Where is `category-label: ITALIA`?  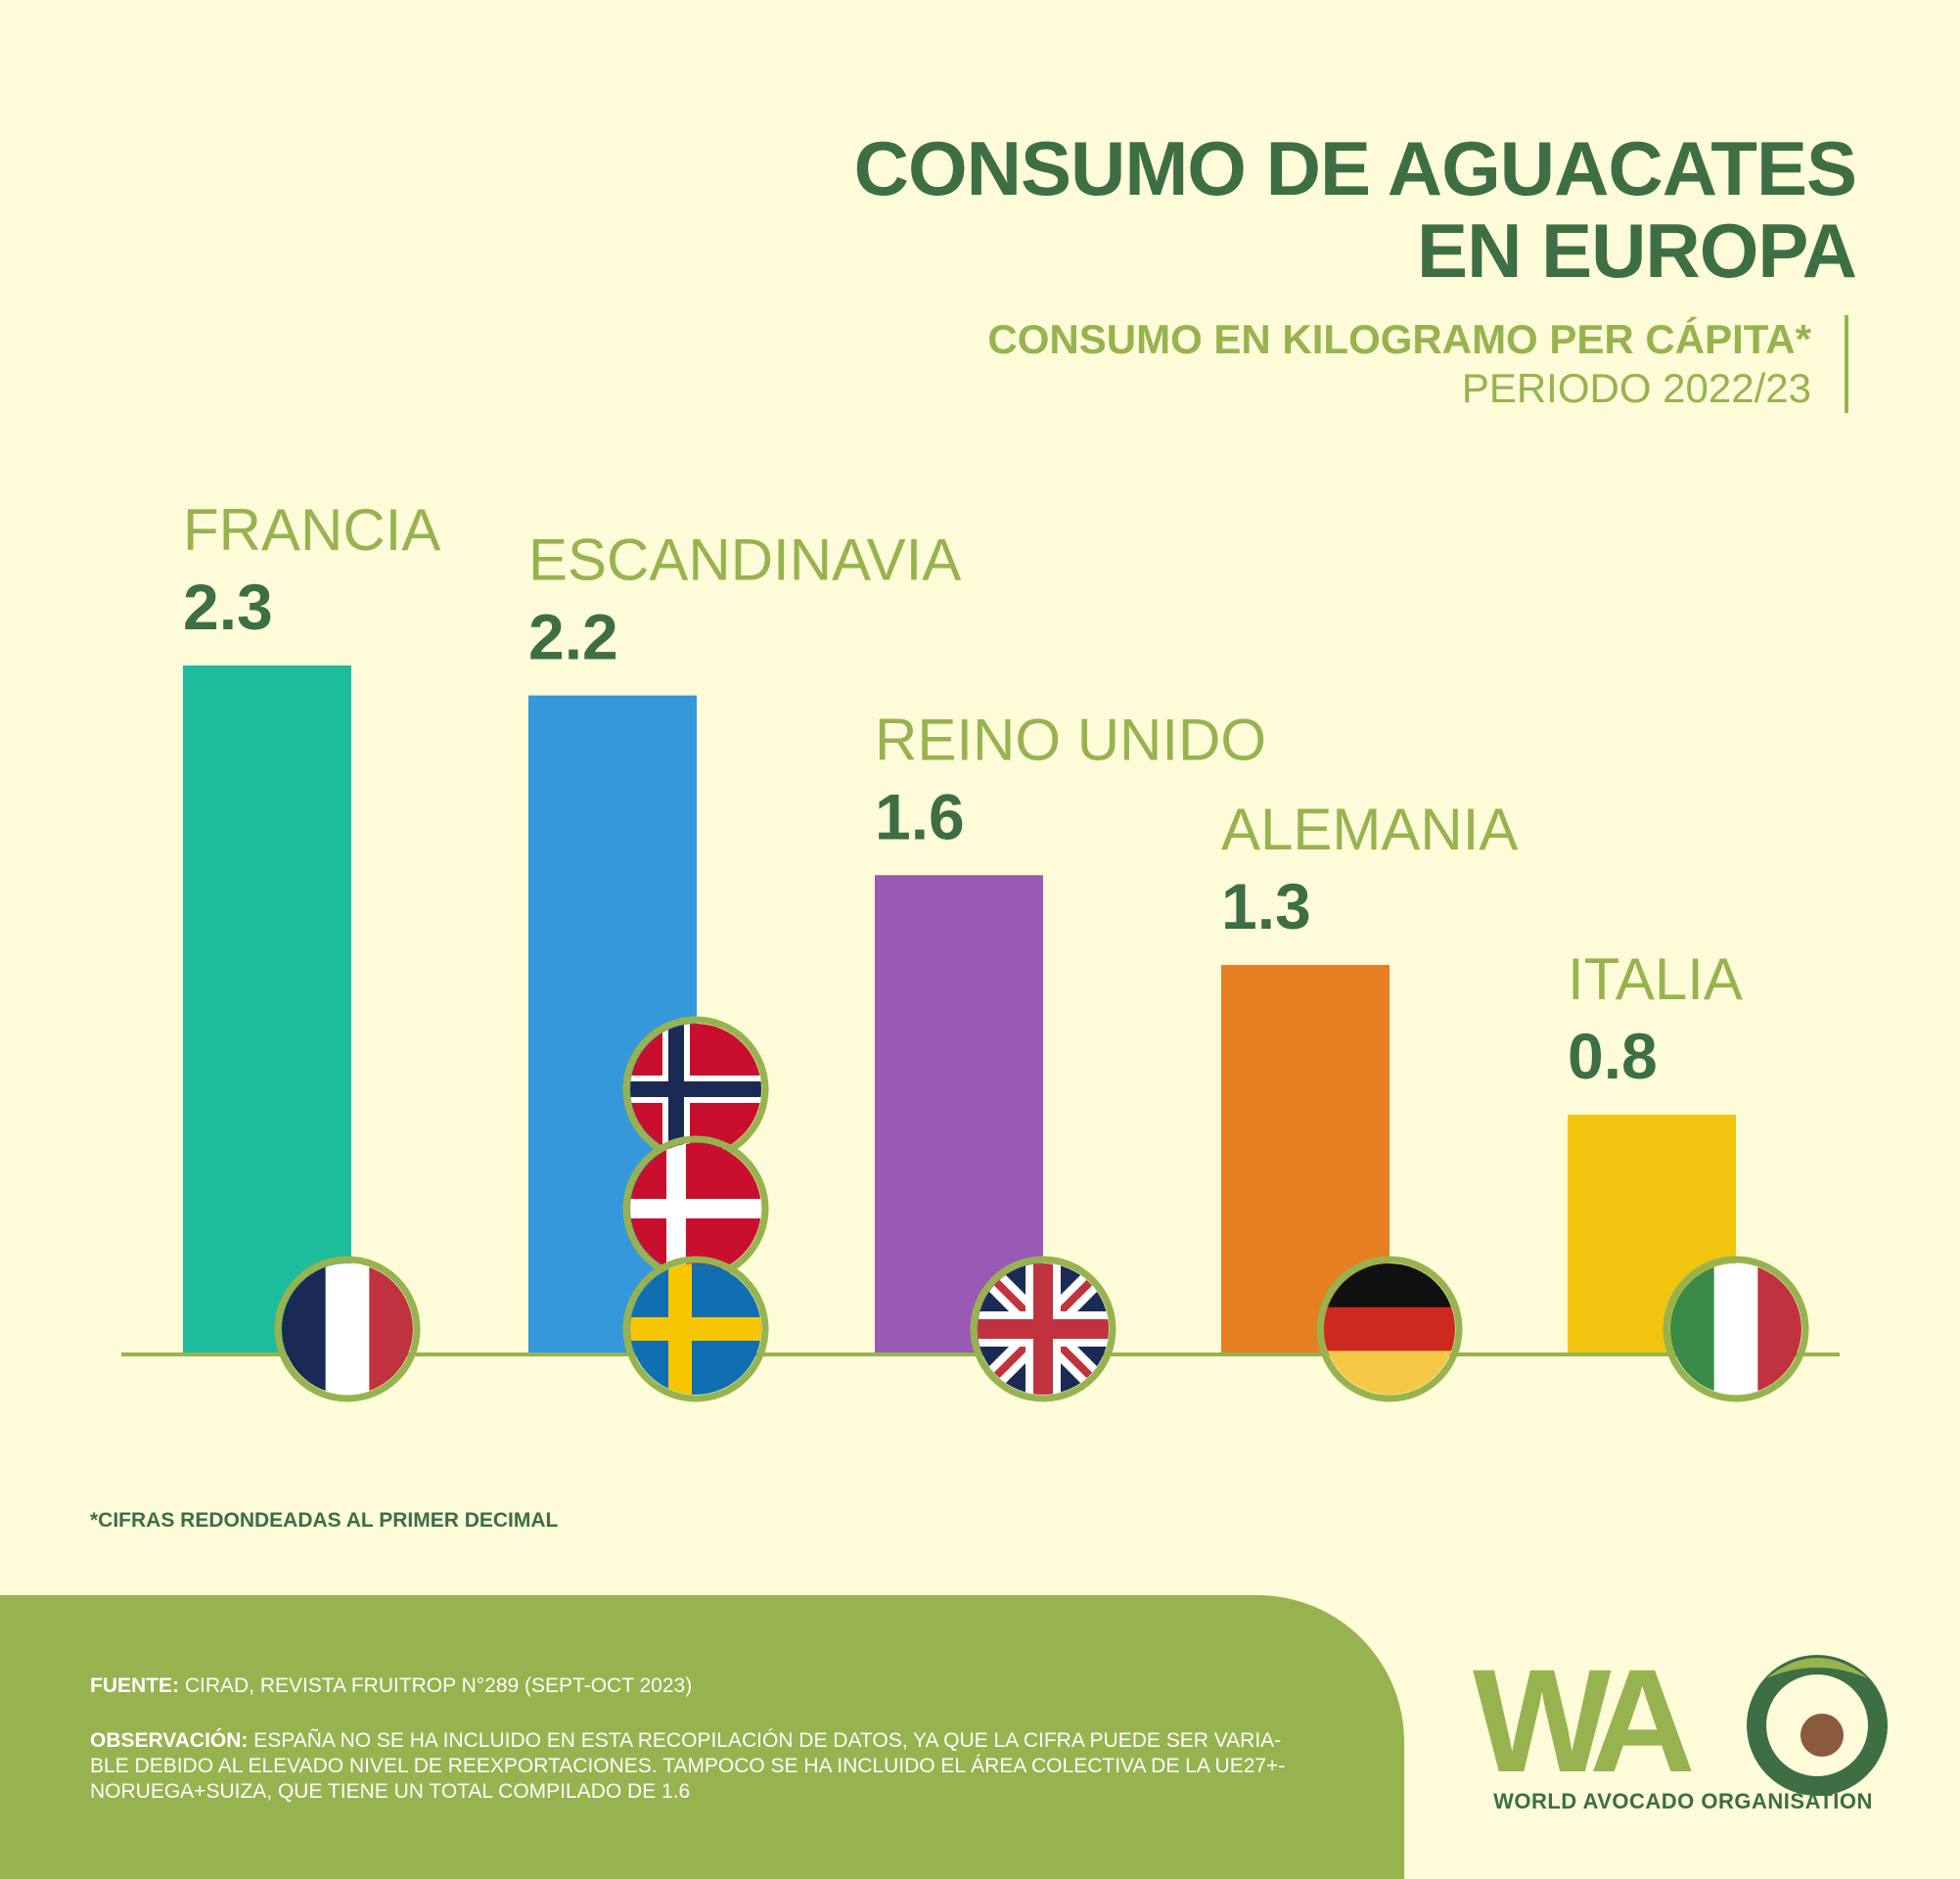
category-label: ITALIA is located at coordinates (1655, 979).